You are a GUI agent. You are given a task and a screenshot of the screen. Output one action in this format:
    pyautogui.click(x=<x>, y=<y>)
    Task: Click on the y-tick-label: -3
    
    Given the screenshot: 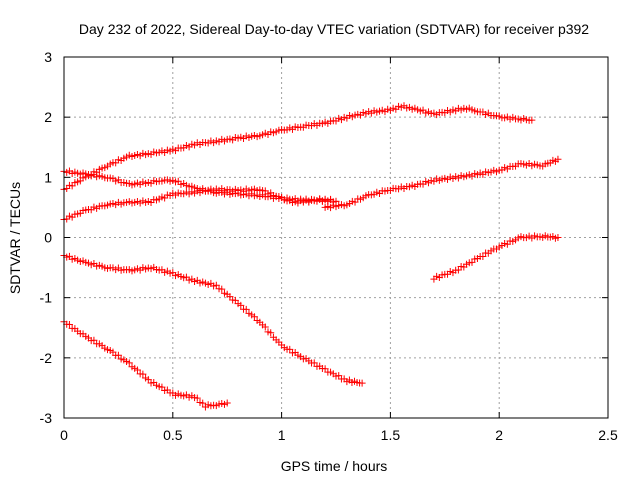 What is the action you would take?
    pyautogui.click(x=46, y=418)
    